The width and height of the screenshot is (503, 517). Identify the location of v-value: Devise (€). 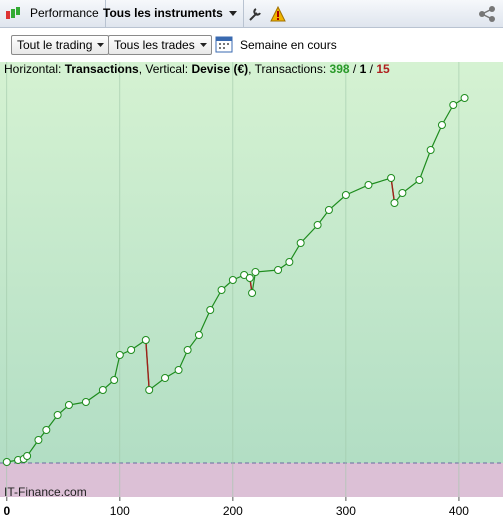
(220, 69).